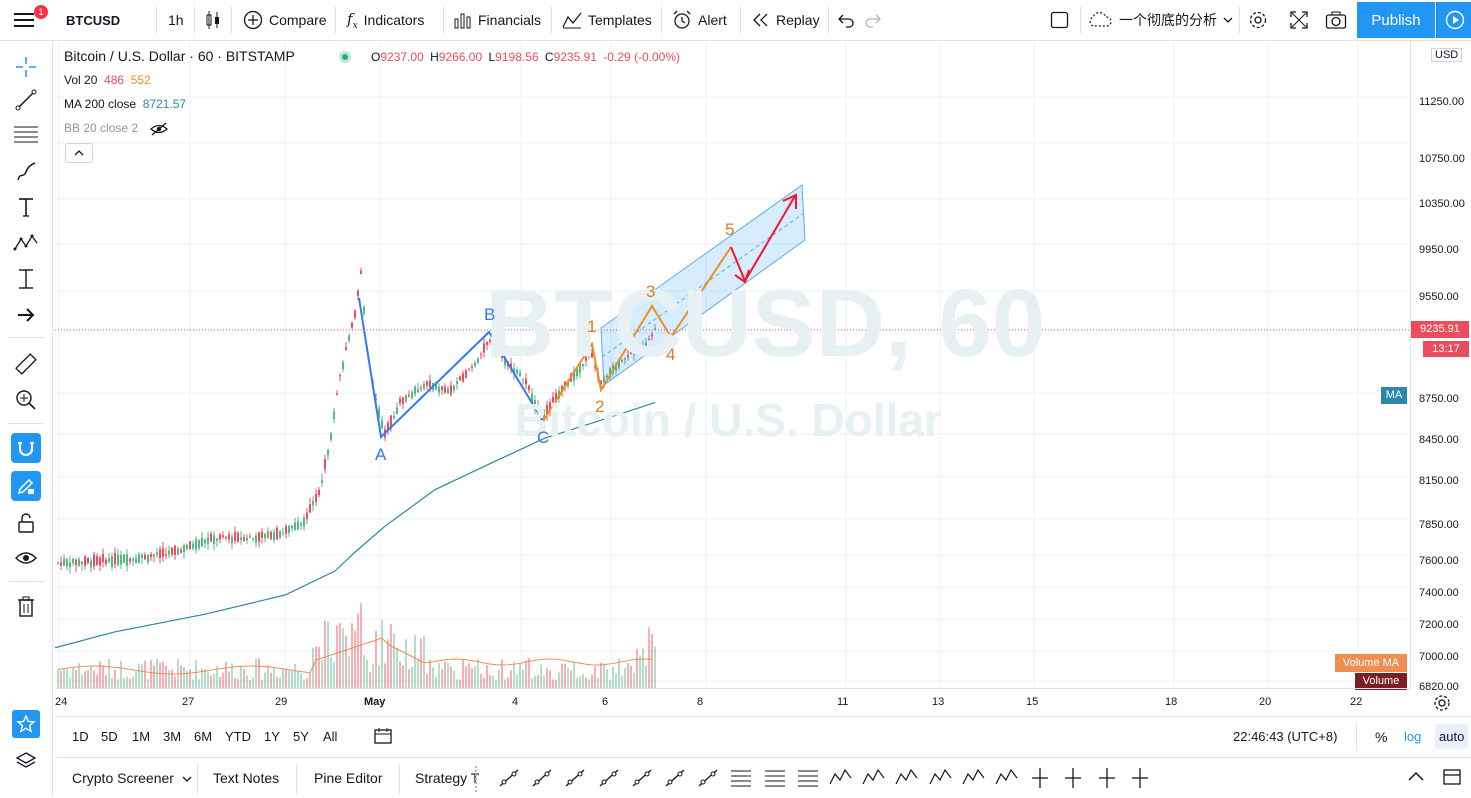 The image size is (1471, 798). Describe the element at coordinates (176, 20) in the screenshot. I see `interval-button: 1h` at that location.